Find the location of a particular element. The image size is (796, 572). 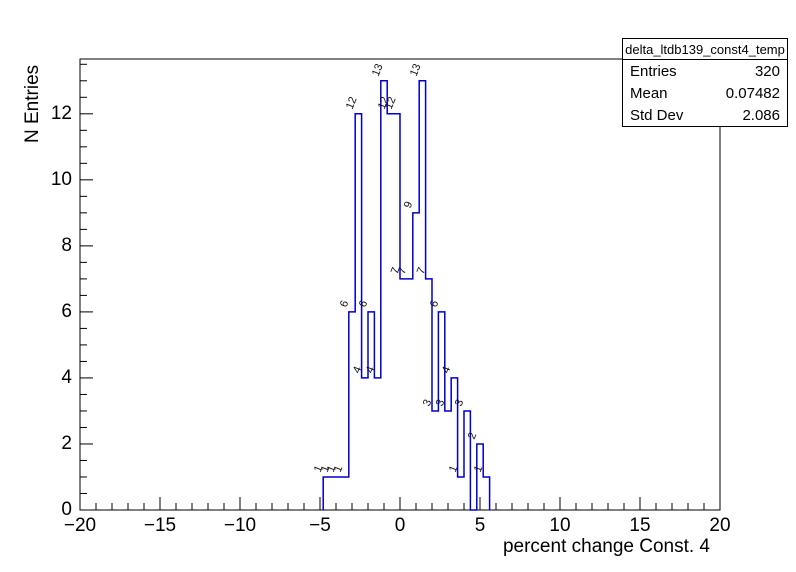

x-tick-label: 20 is located at coordinates (720, 525).